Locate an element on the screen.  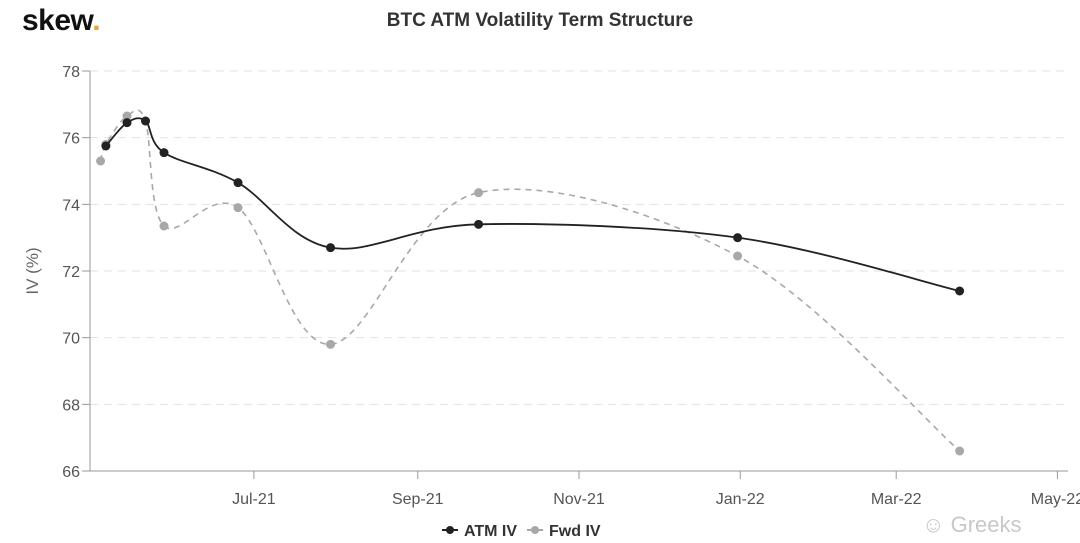
y-tick-label: 68 is located at coordinates (71, 405).